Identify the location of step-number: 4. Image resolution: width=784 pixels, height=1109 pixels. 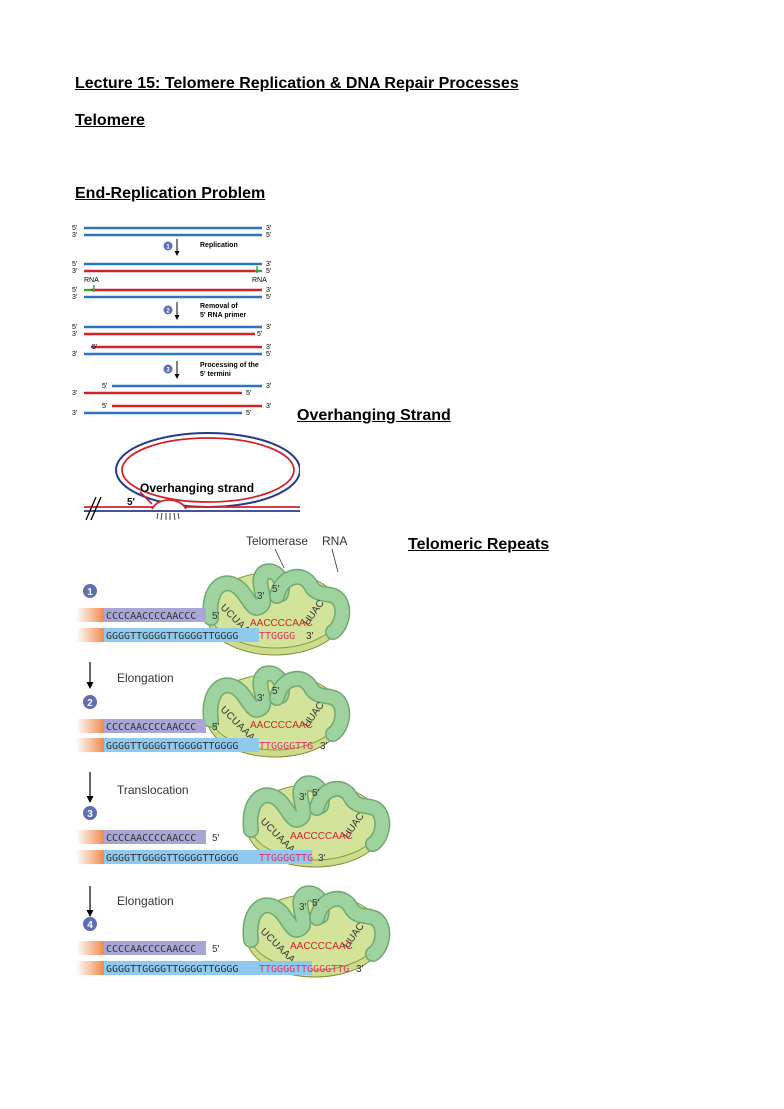
(90, 925).